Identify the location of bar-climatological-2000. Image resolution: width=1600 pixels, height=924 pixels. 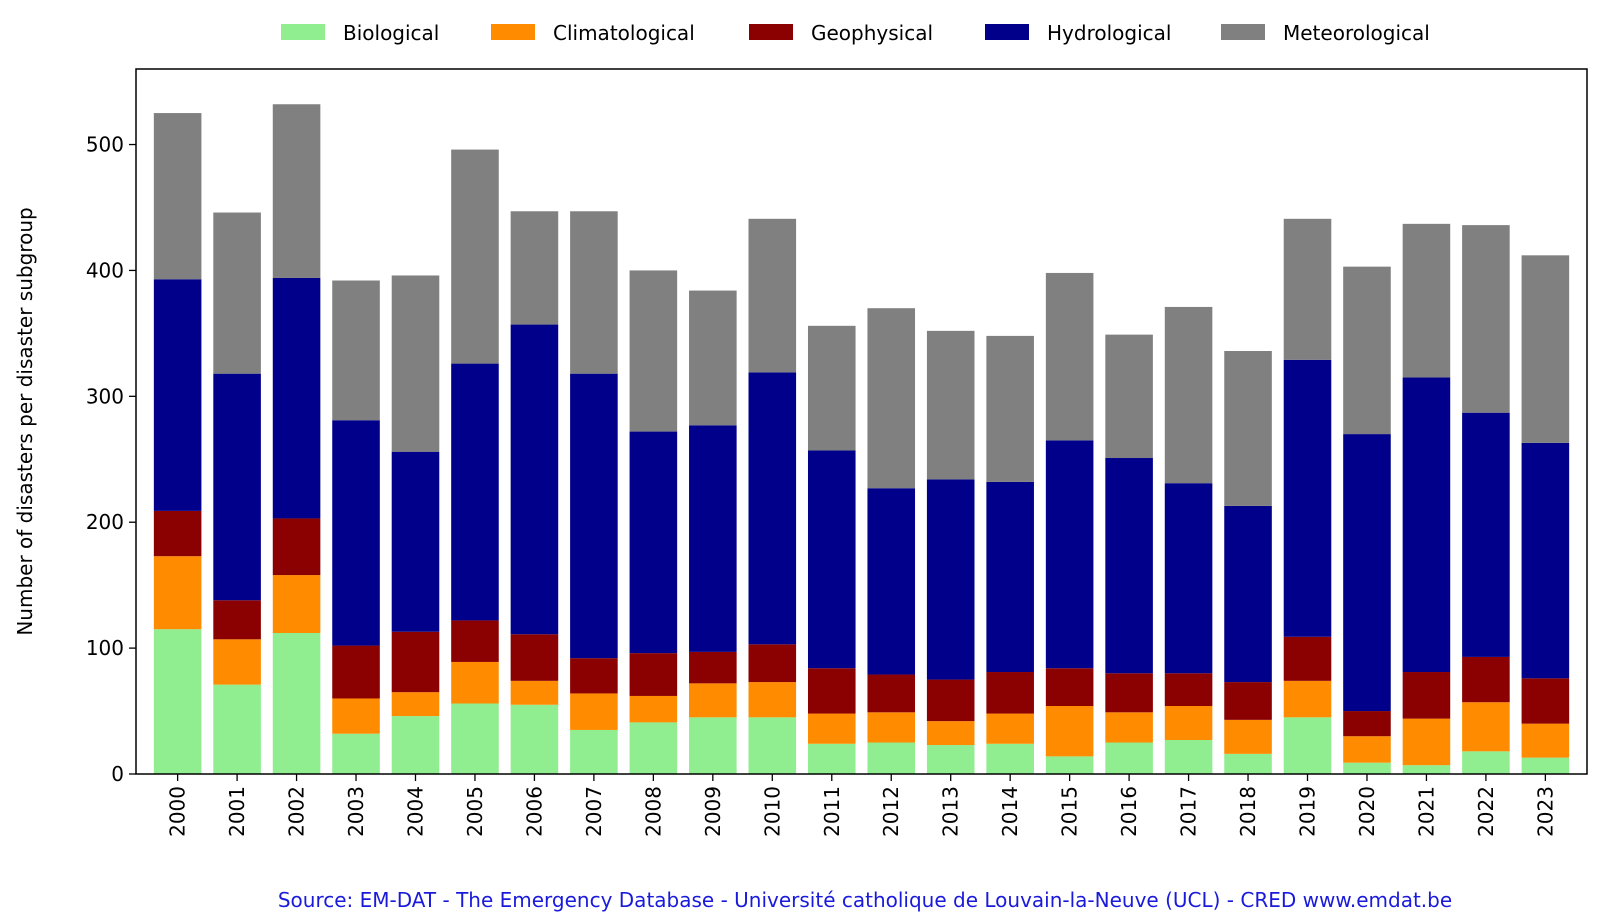
(177, 593).